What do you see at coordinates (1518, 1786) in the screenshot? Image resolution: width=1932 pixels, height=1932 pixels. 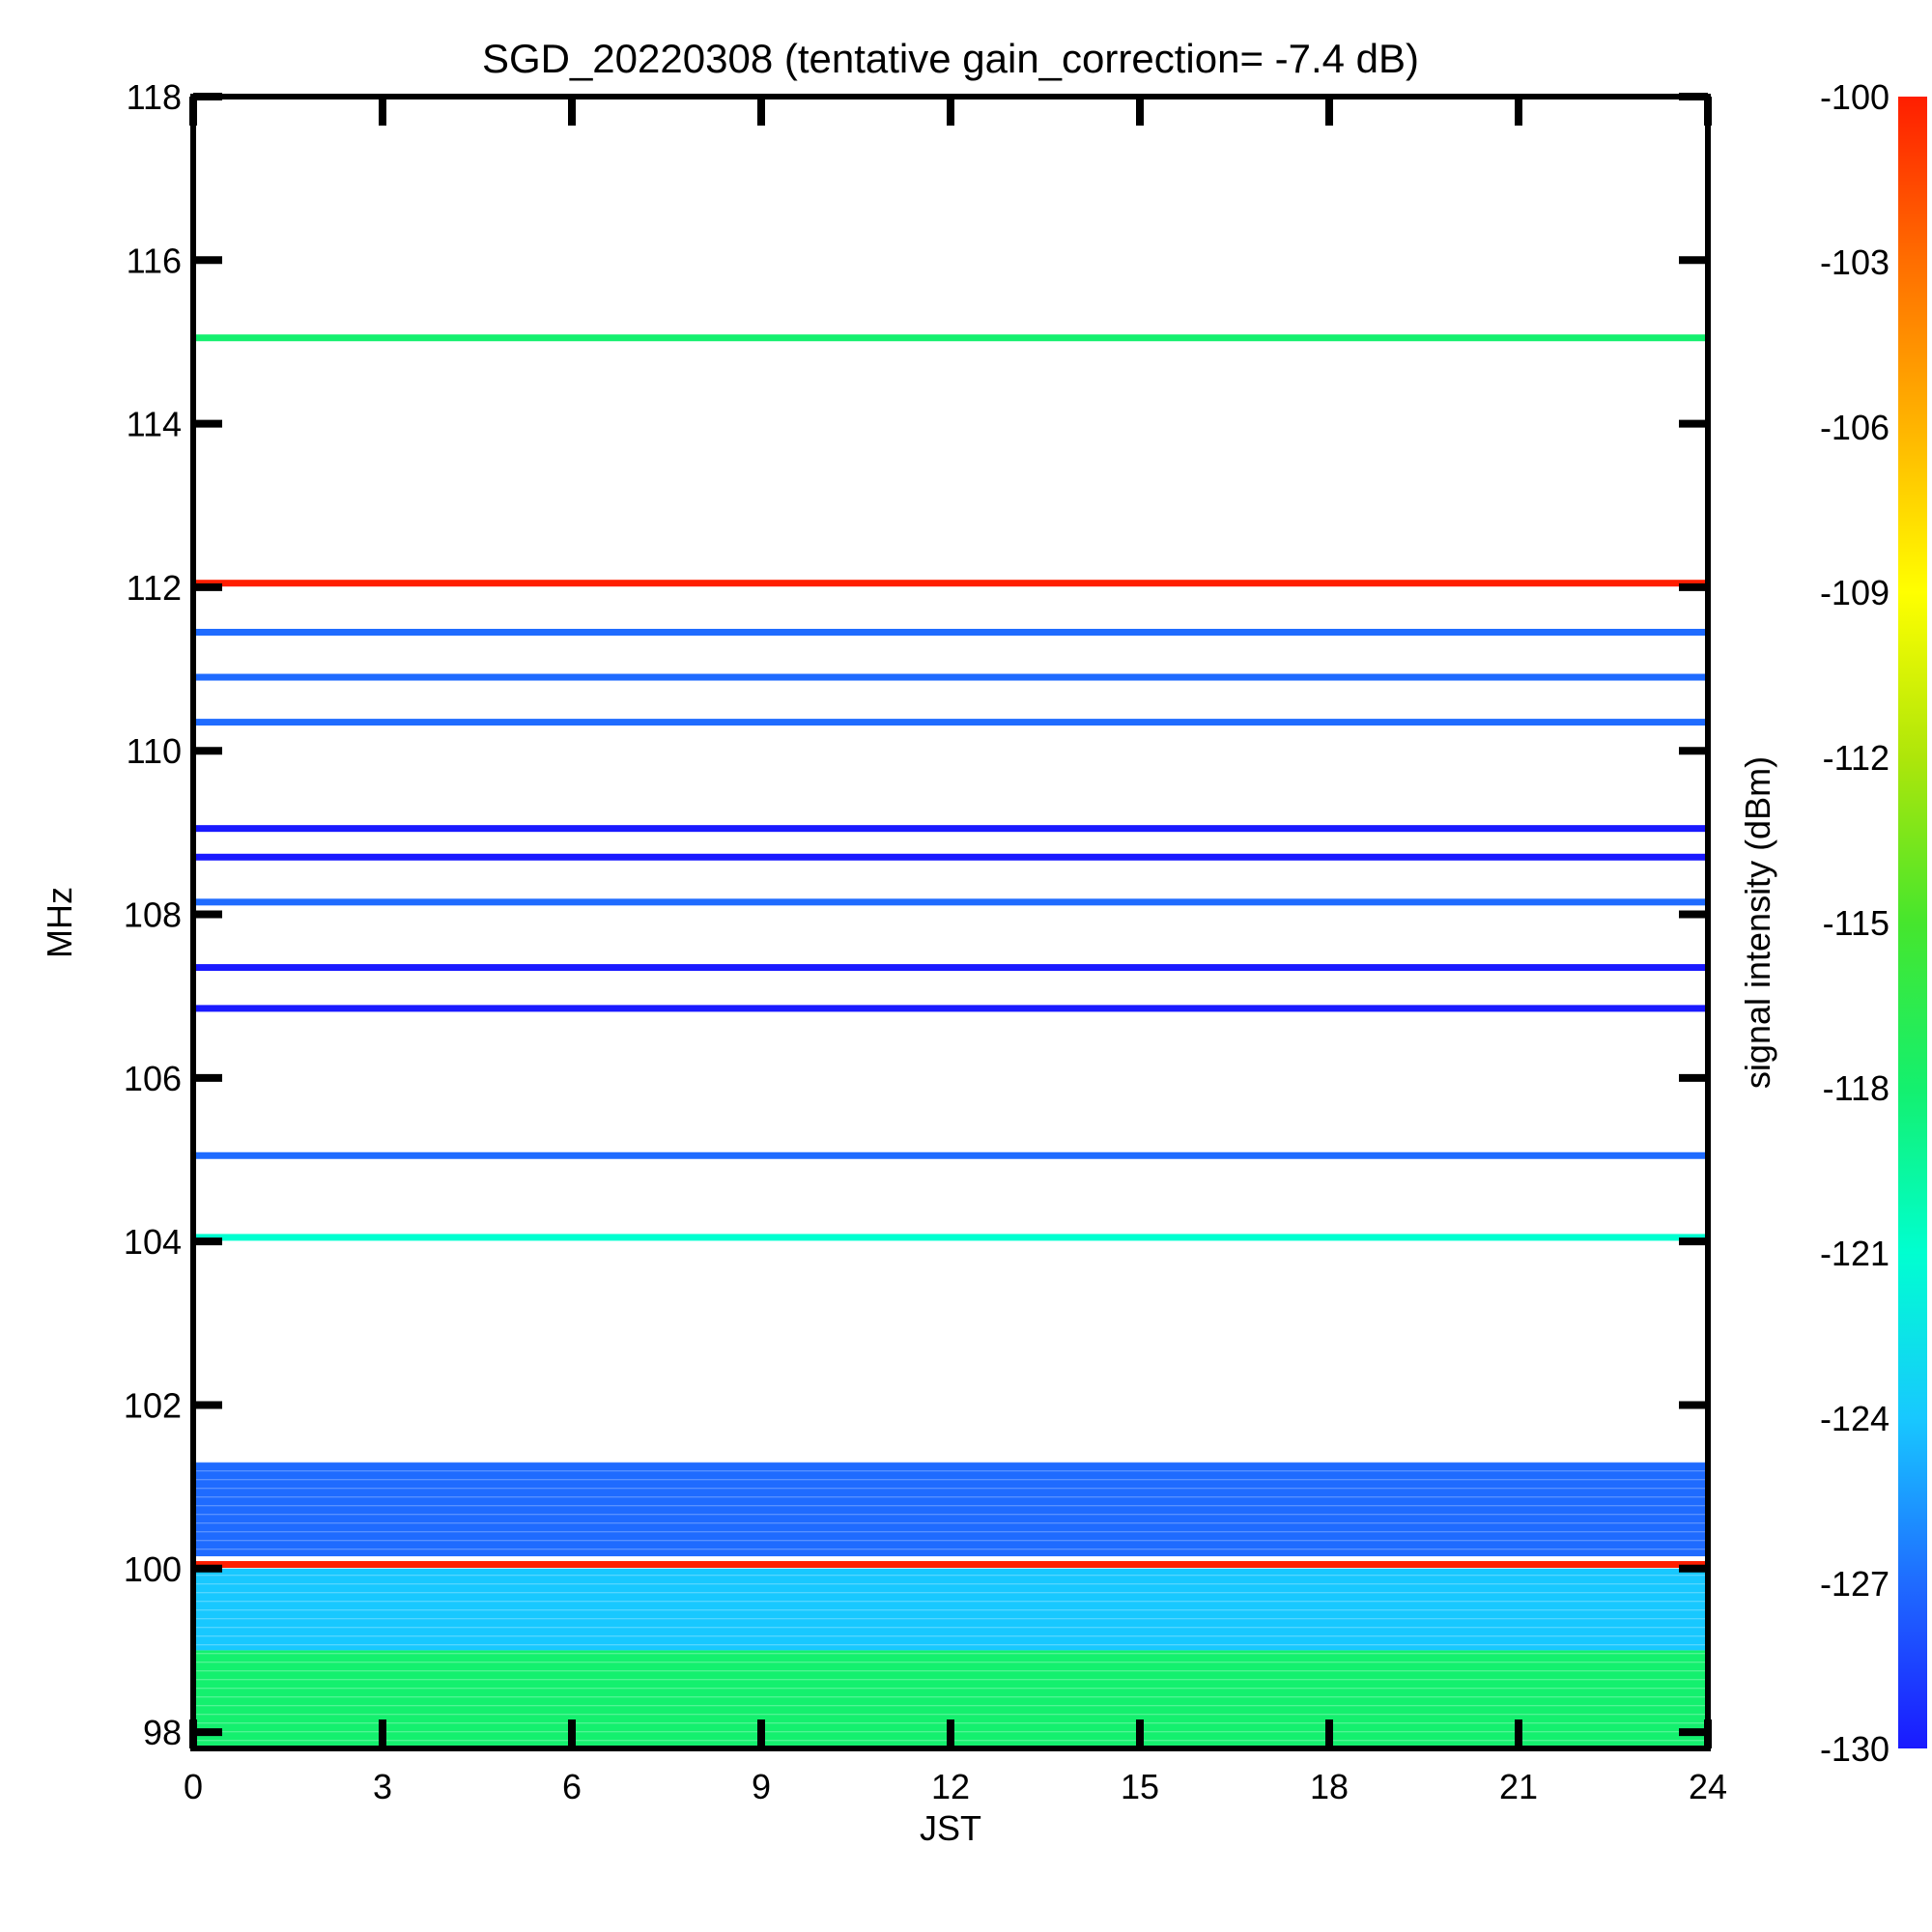 I see `x-tick-label: 21` at bounding box center [1518, 1786].